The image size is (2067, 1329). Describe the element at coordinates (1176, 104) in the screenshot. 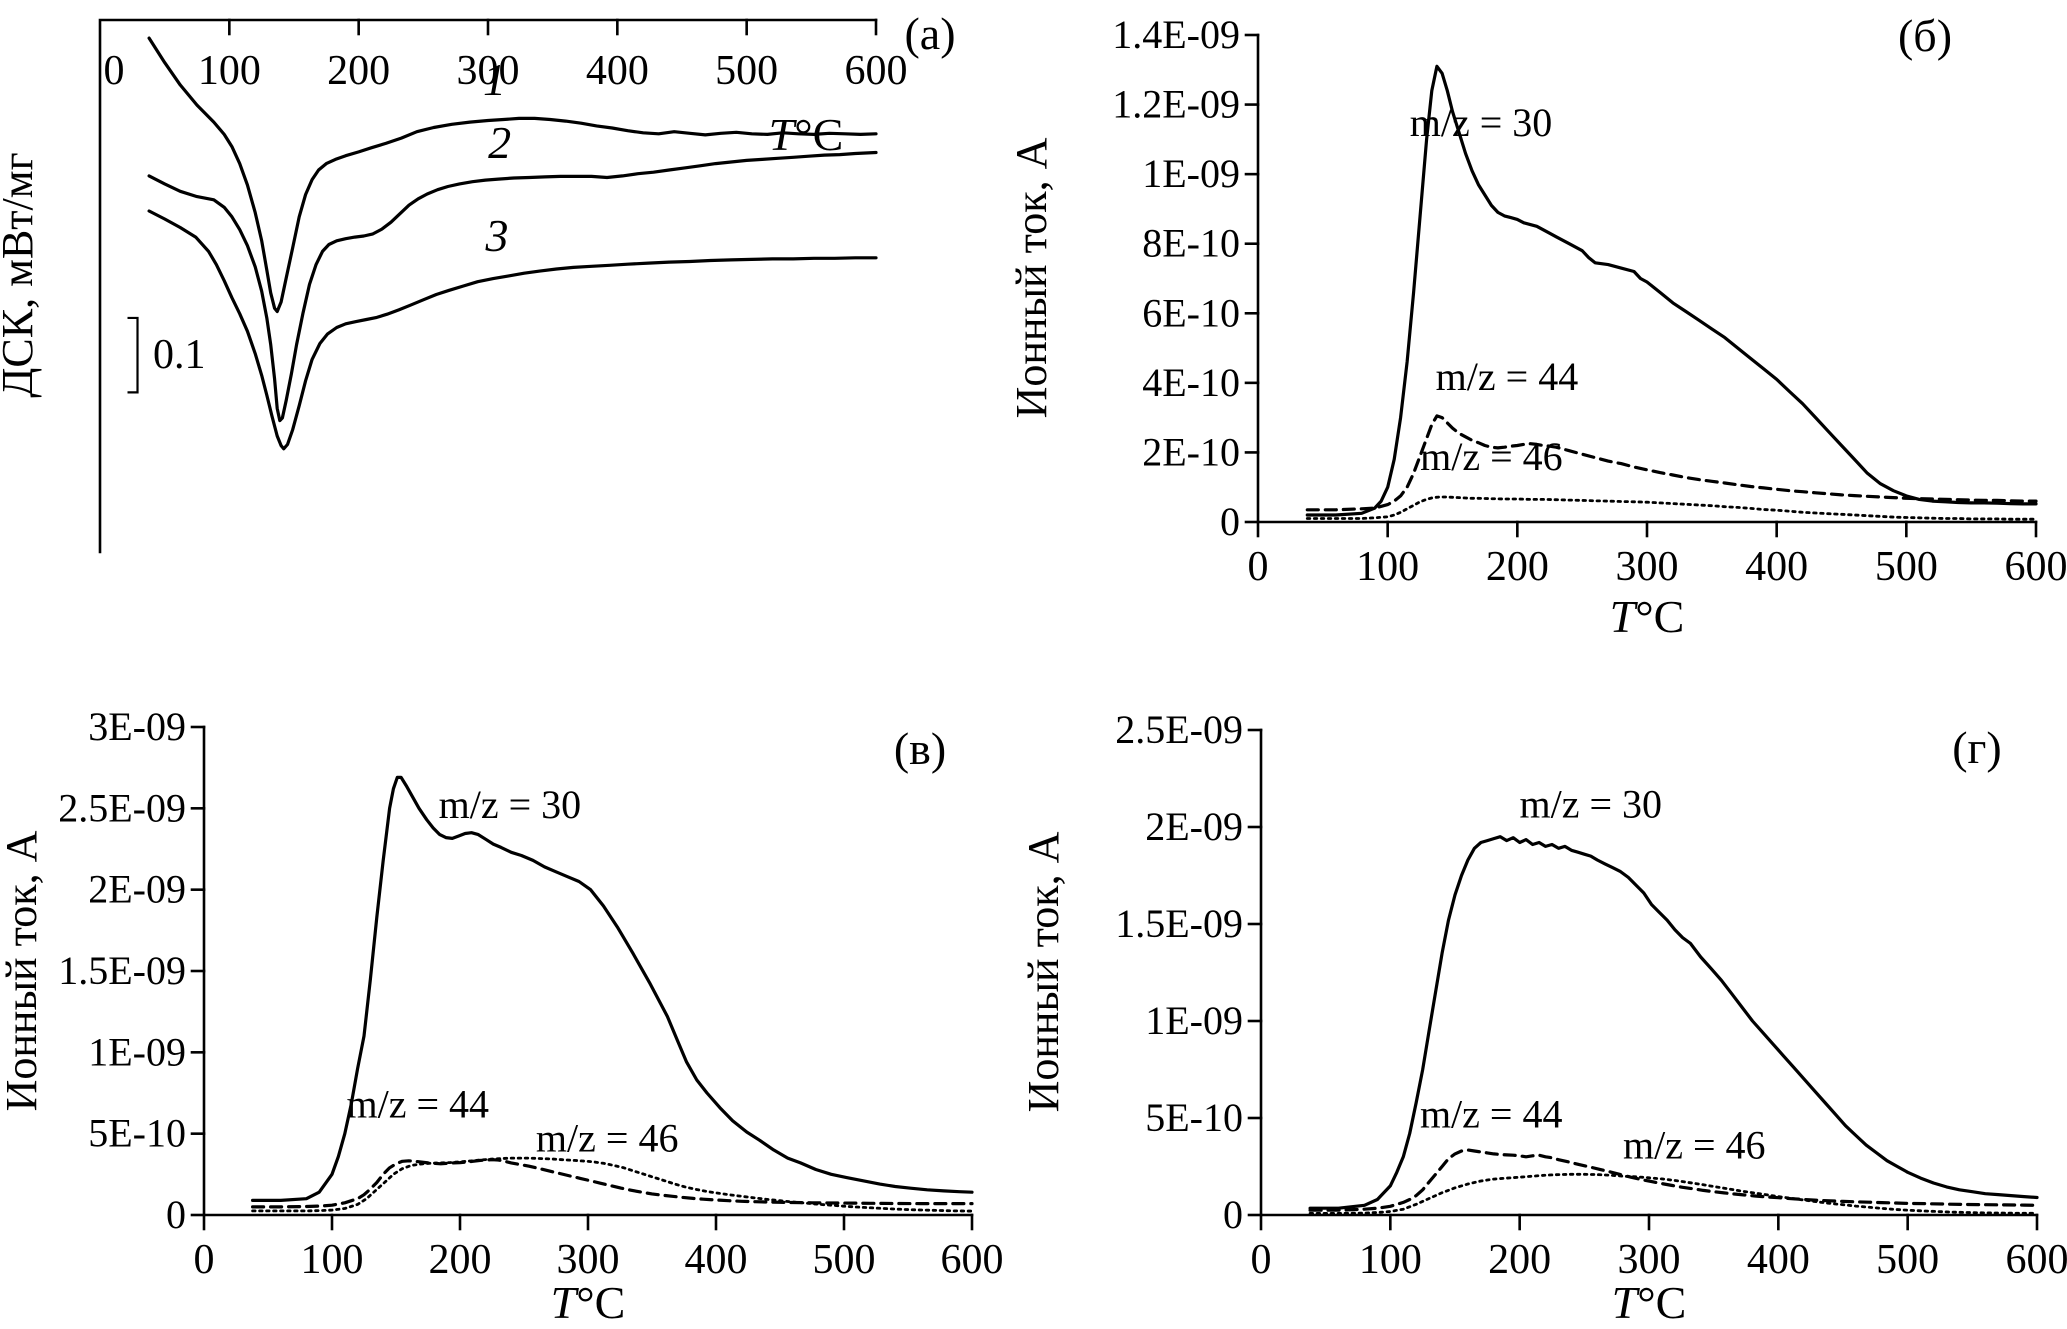

I see `y-tick-label: 1.2E-09` at that location.